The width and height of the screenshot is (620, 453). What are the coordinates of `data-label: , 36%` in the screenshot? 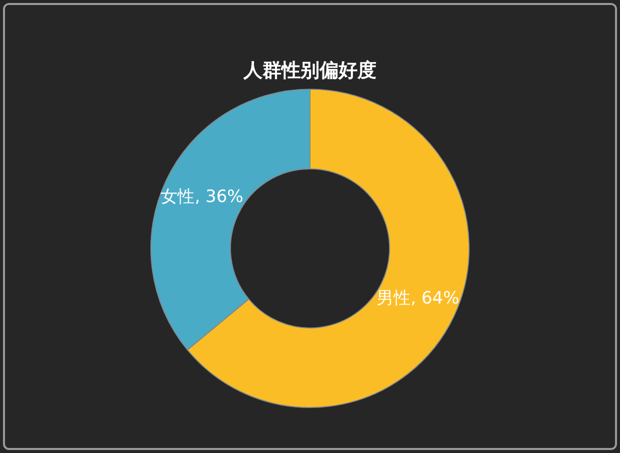 It's located at (219, 197).